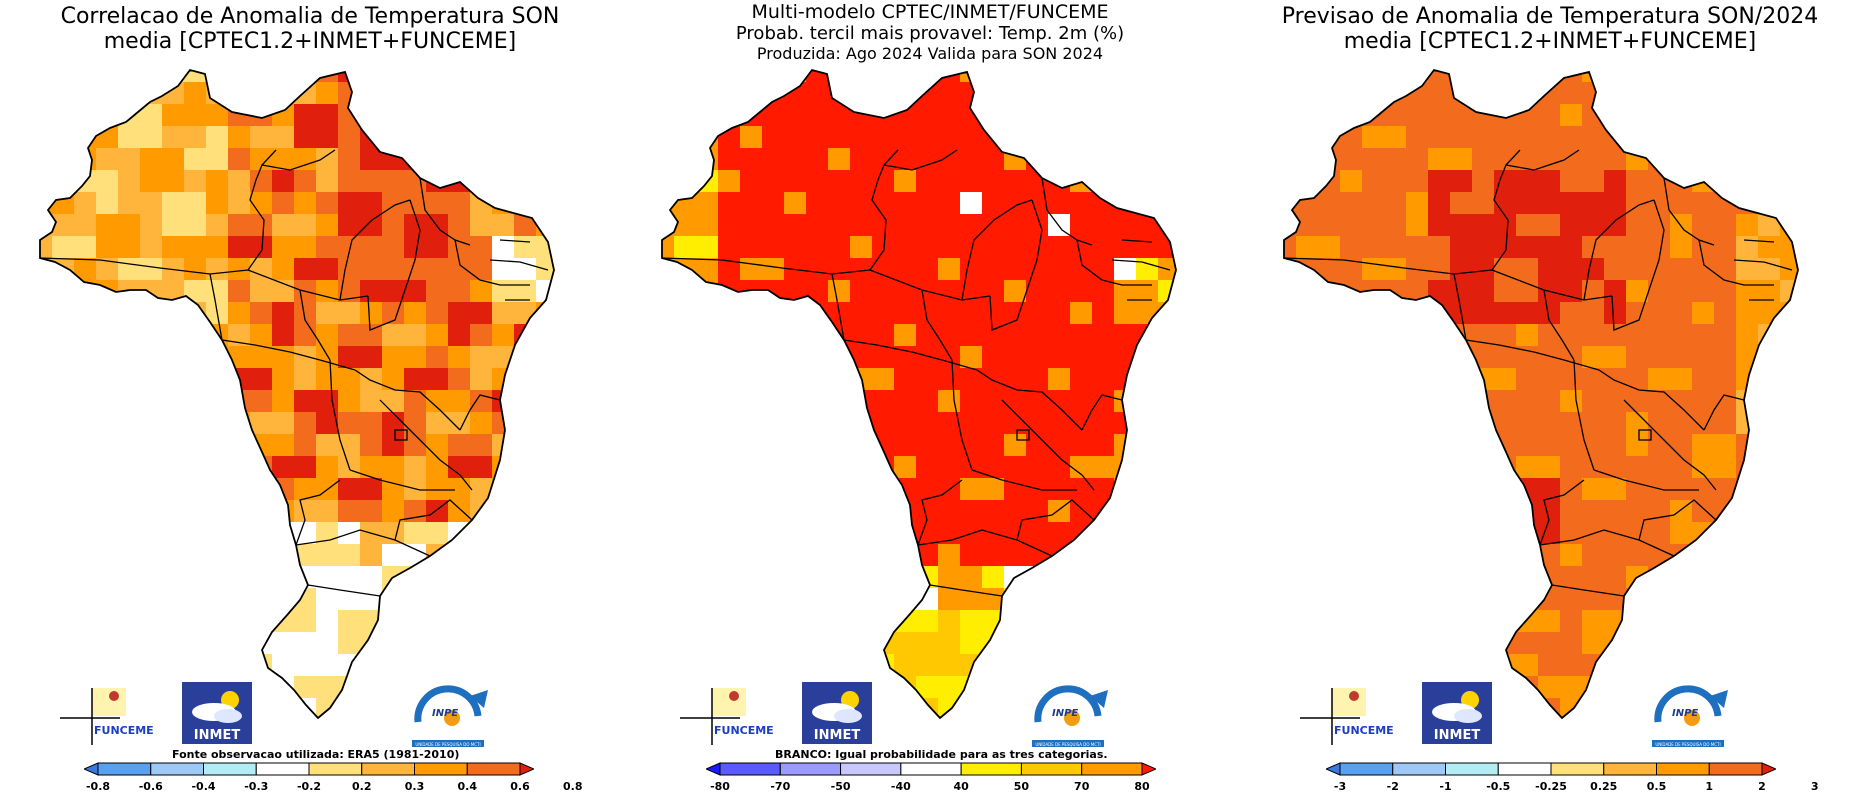  I want to click on colorbar-tick-label: 0.8, so click(573, 786).